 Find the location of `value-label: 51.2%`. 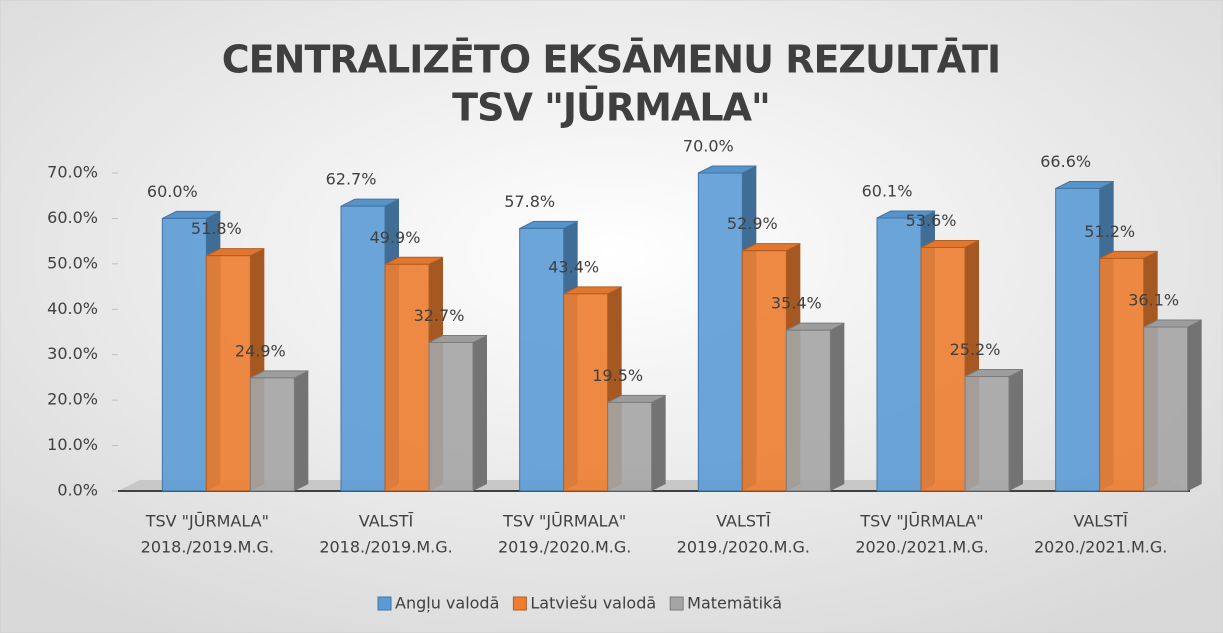

value-label: 51.2% is located at coordinates (1109, 231).